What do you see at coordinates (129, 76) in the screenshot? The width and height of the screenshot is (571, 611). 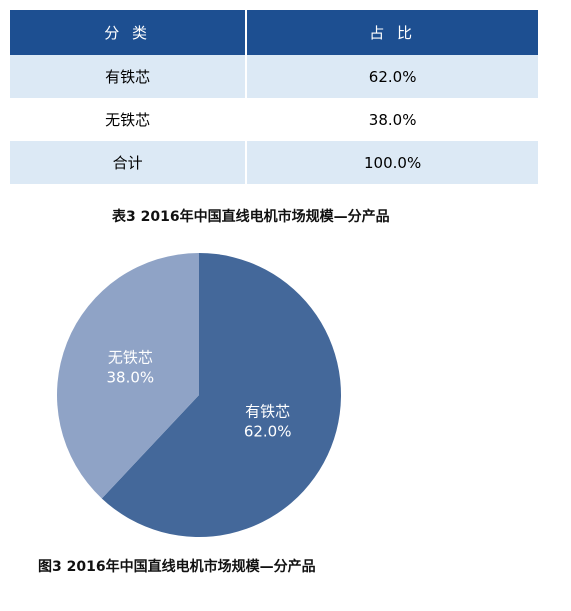 I see `cell: 有铁芯` at bounding box center [129, 76].